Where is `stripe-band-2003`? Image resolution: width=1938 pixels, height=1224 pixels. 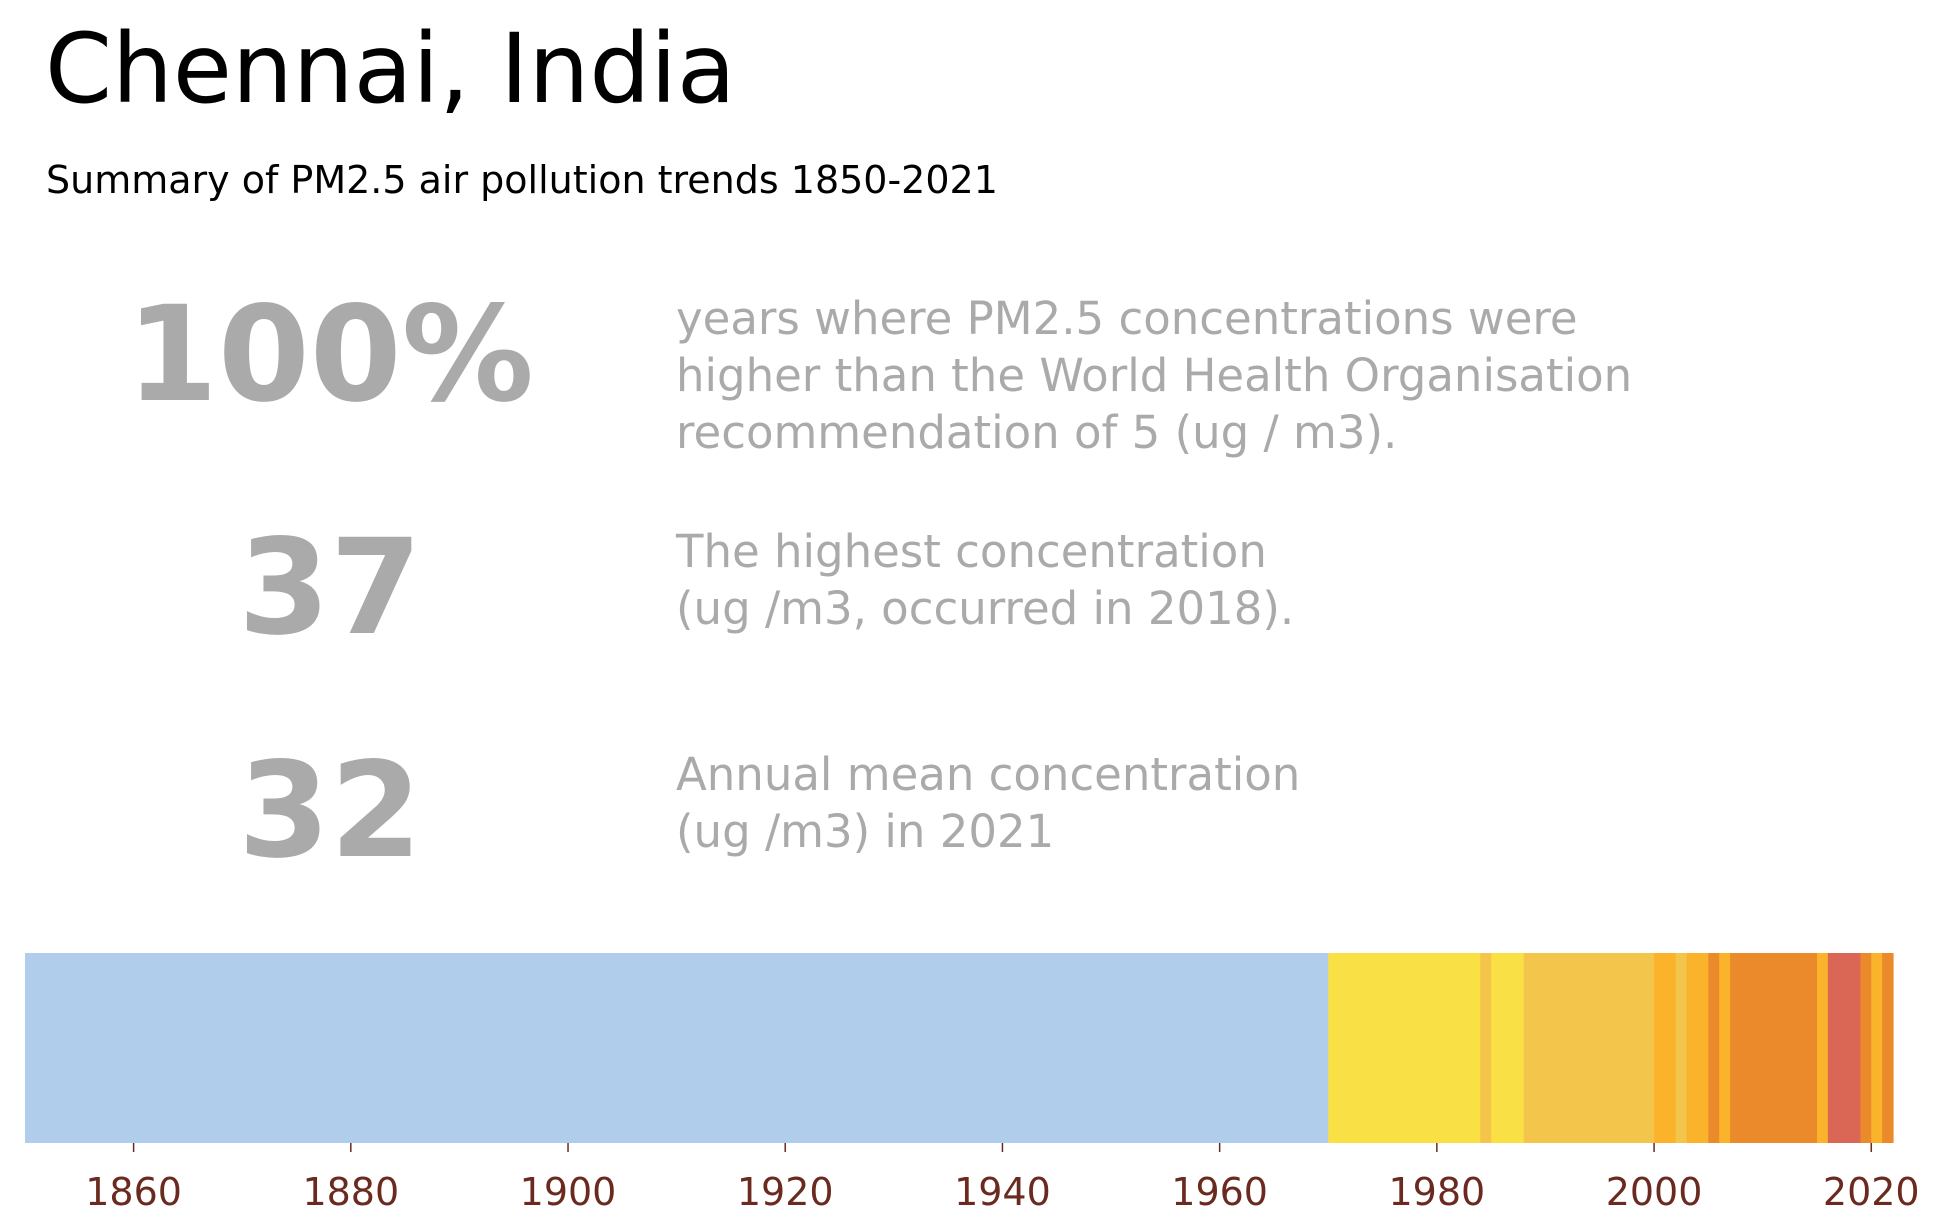
stripe-band-2003 is located at coordinates (1697, 1048).